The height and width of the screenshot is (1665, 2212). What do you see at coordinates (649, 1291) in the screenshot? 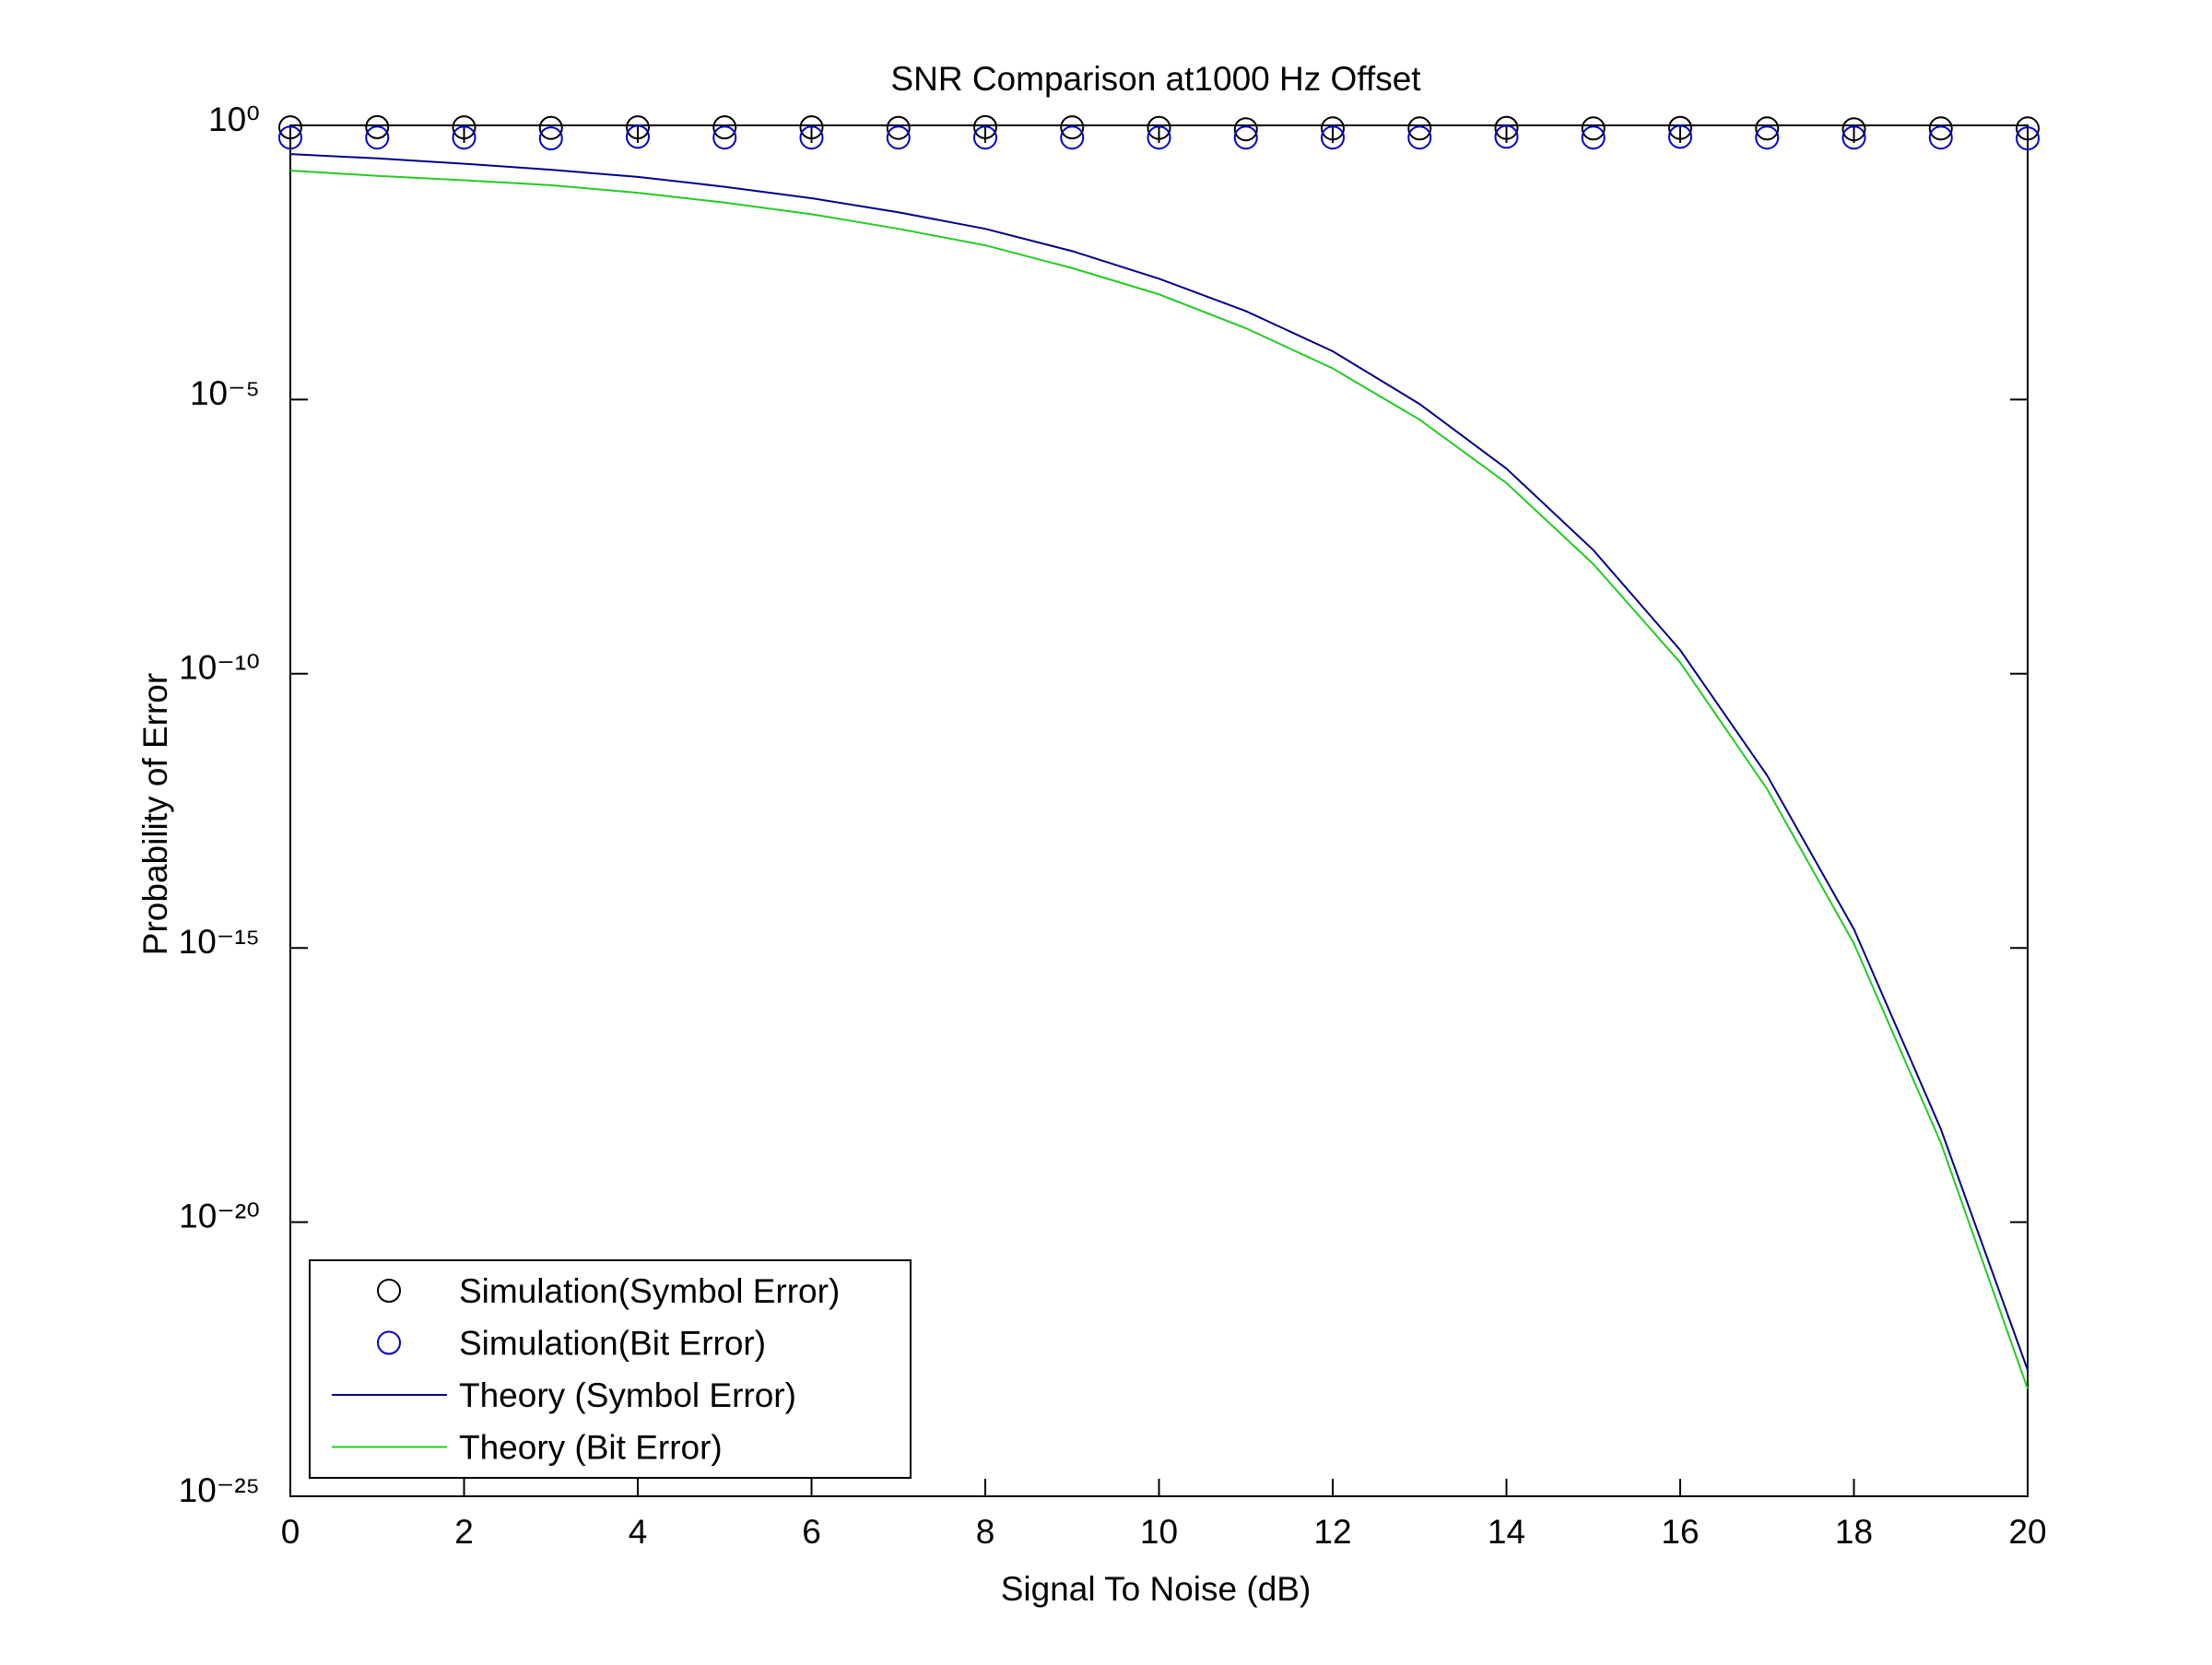
I see `legend-label: Simulation(Symbol Error)` at bounding box center [649, 1291].